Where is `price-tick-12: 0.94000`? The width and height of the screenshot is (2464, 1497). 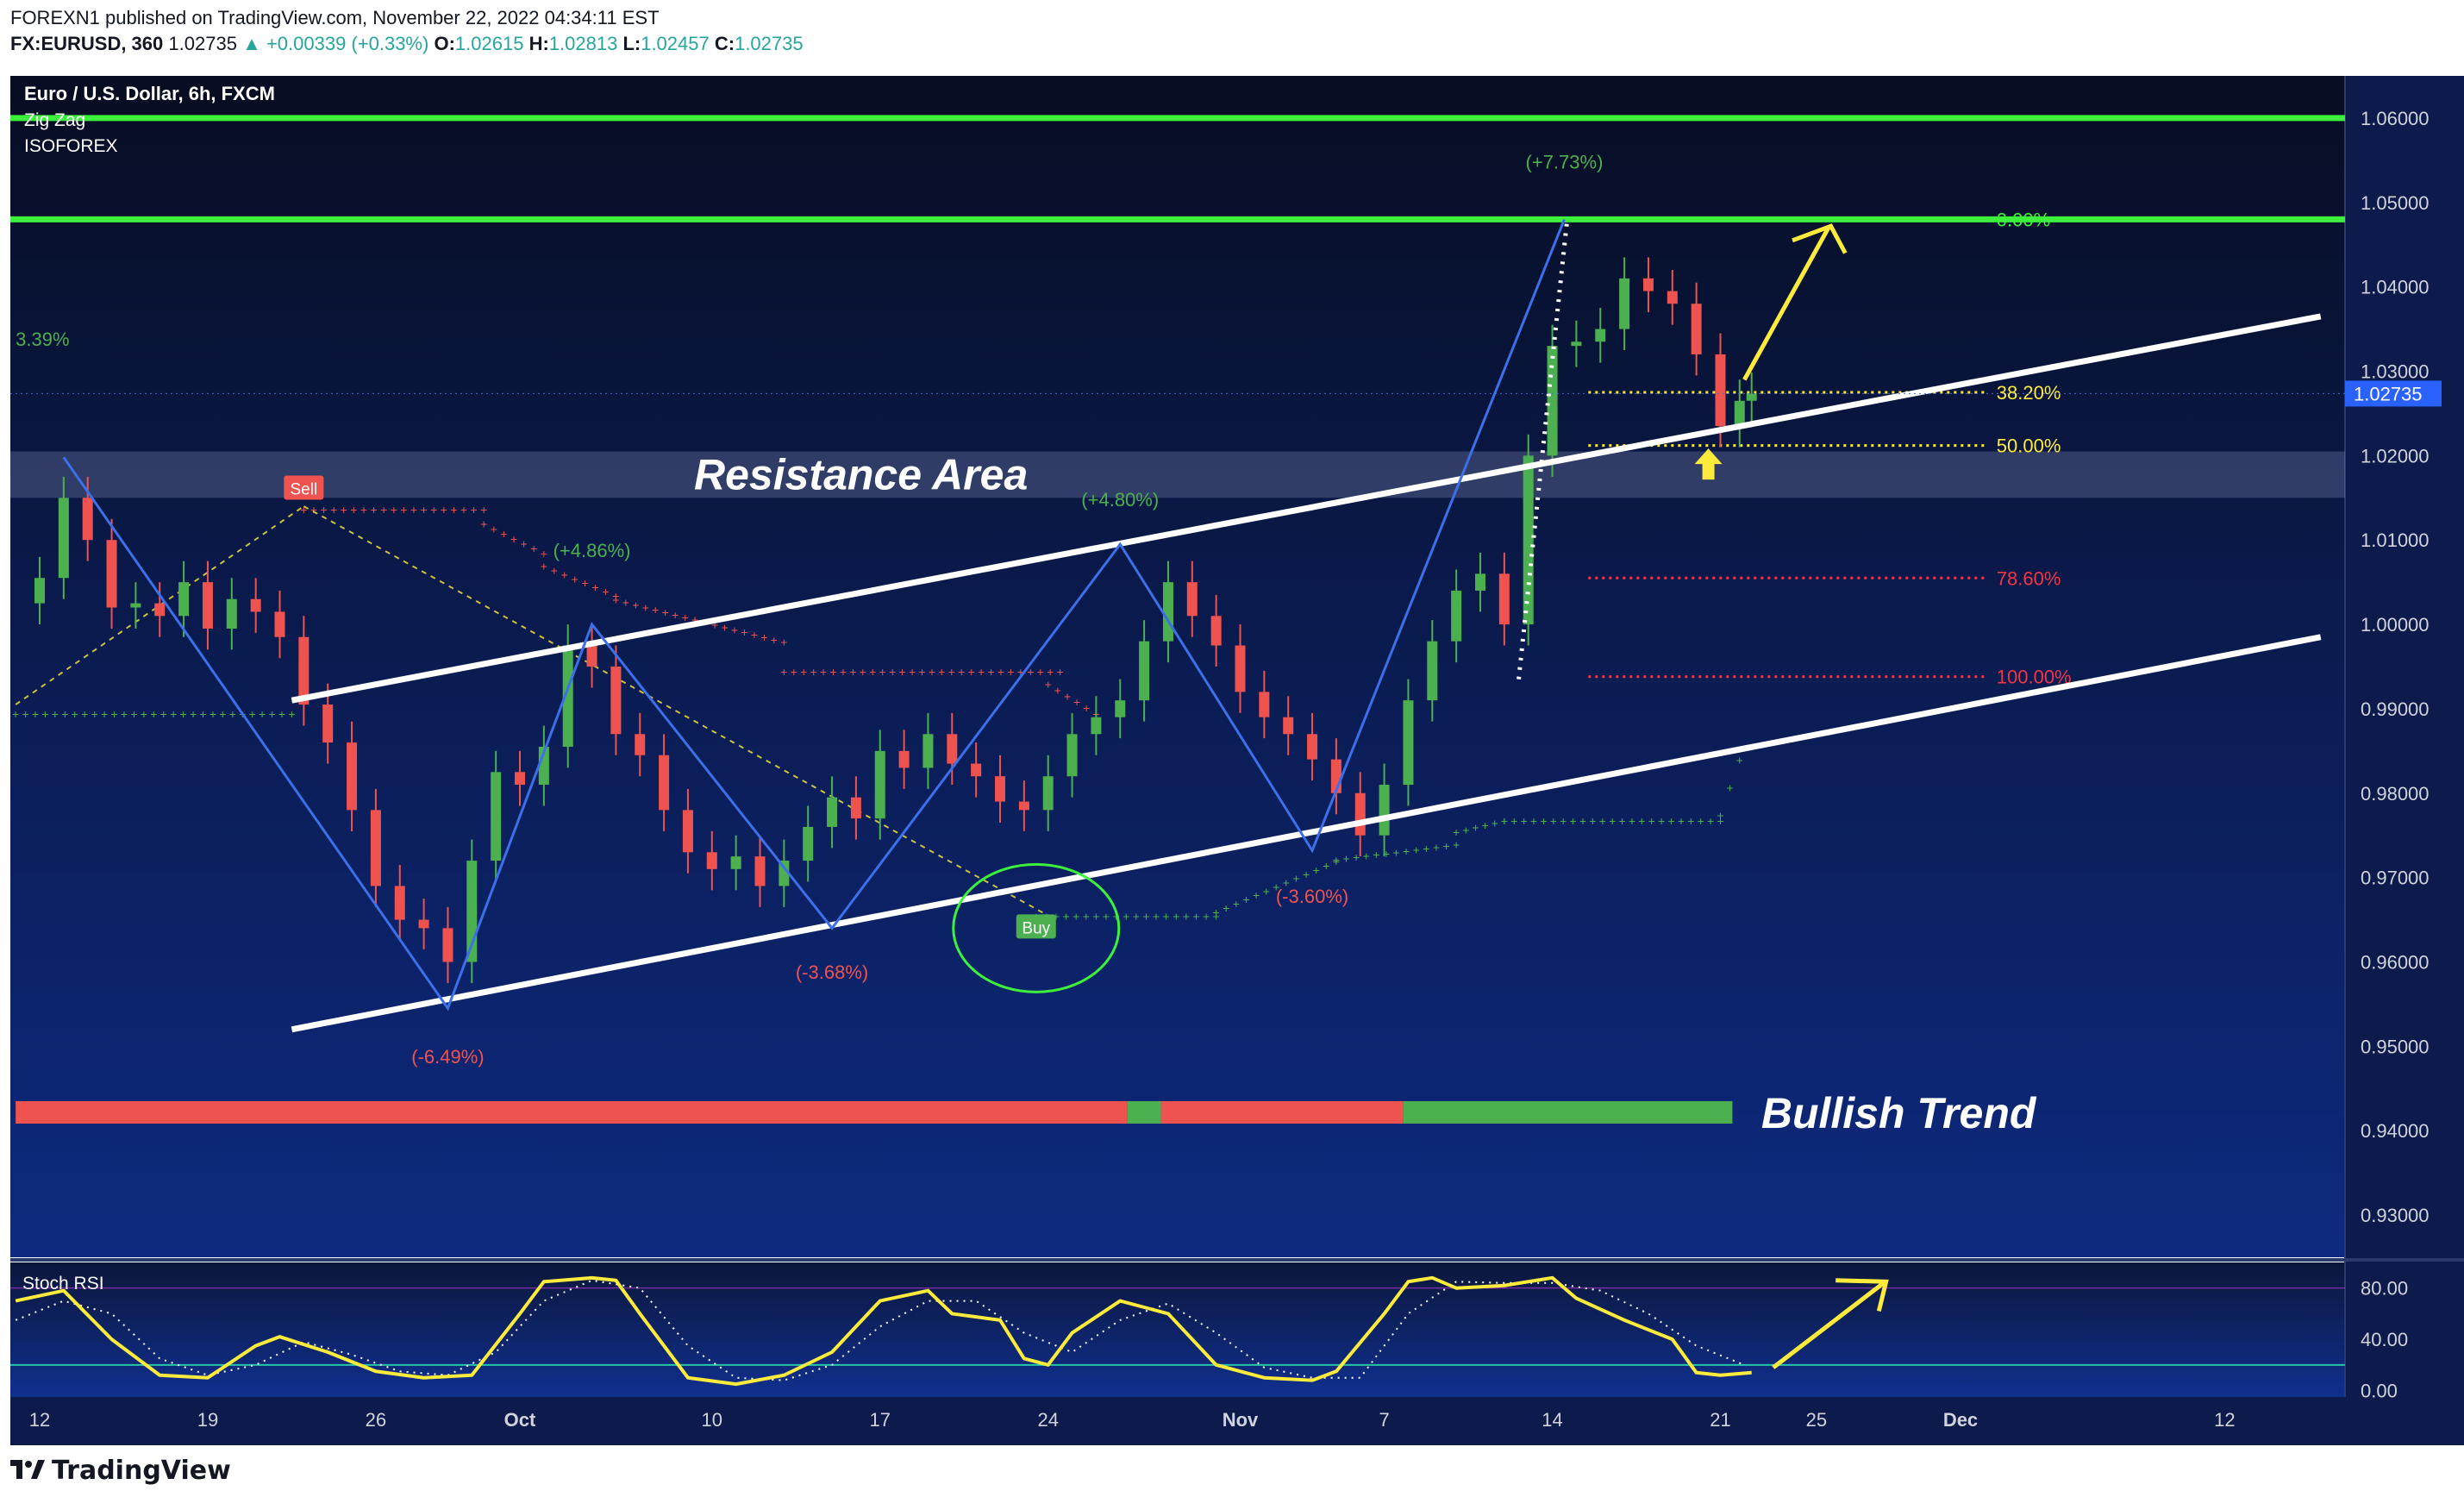
price-tick-12: 0.94000 is located at coordinates (2395, 1131).